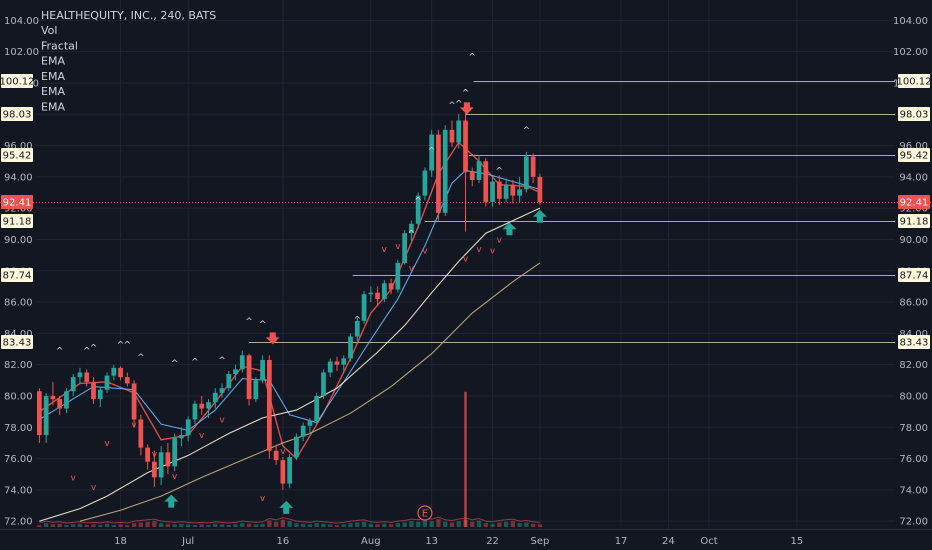 The image size is (932, 550). Describe the element at coordinates (290, 459) in the screenshot. I see `volume-bars` at that location.